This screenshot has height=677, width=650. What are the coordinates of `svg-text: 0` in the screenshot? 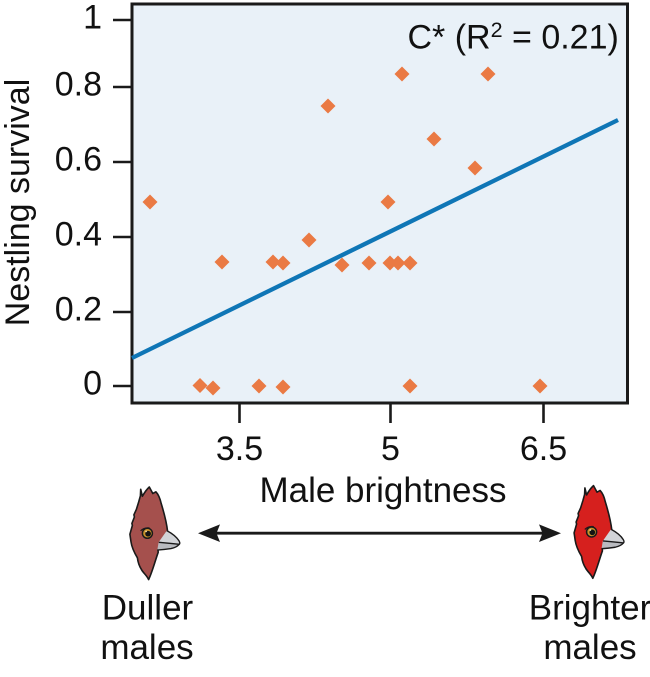 It's located at (92, 384).